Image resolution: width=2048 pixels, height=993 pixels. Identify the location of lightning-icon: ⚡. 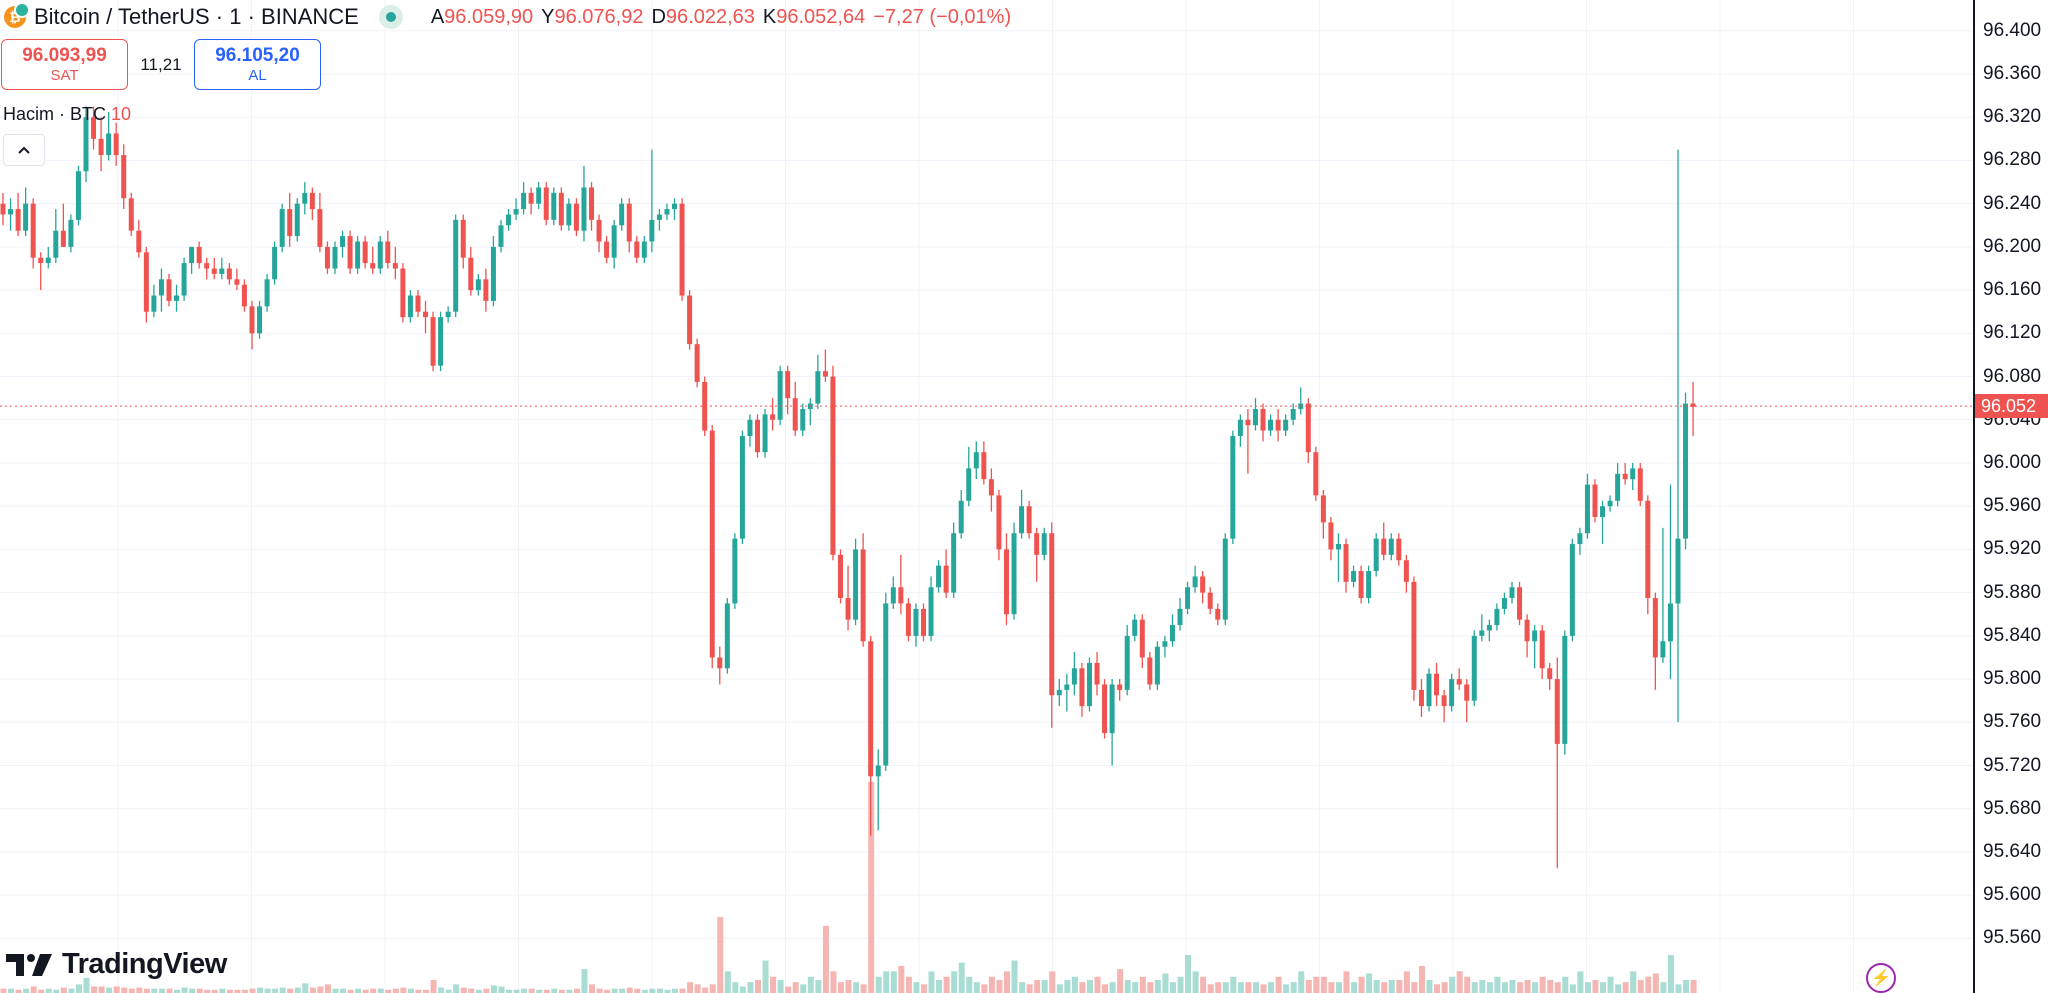
(1881, 978).